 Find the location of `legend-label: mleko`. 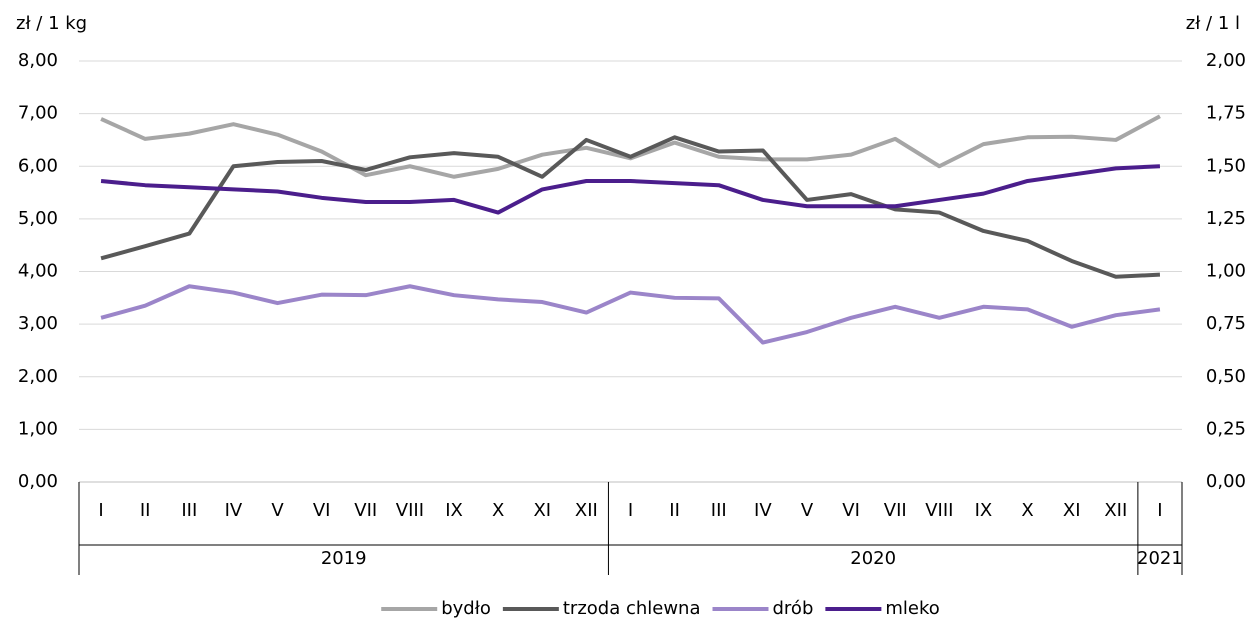

legend-label: mleko is located at coordinates (912, 608).